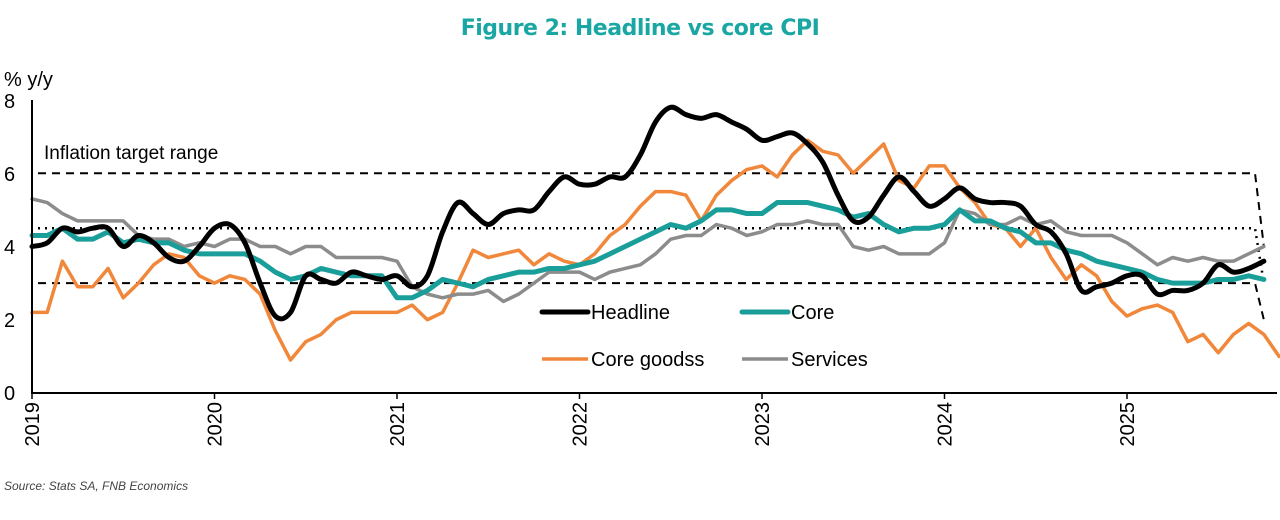  What do you see at coordinates (703, 336) in the screenshot?
I see `legend: Headline Core Core goodss Services` at bounding box center [703, 336].